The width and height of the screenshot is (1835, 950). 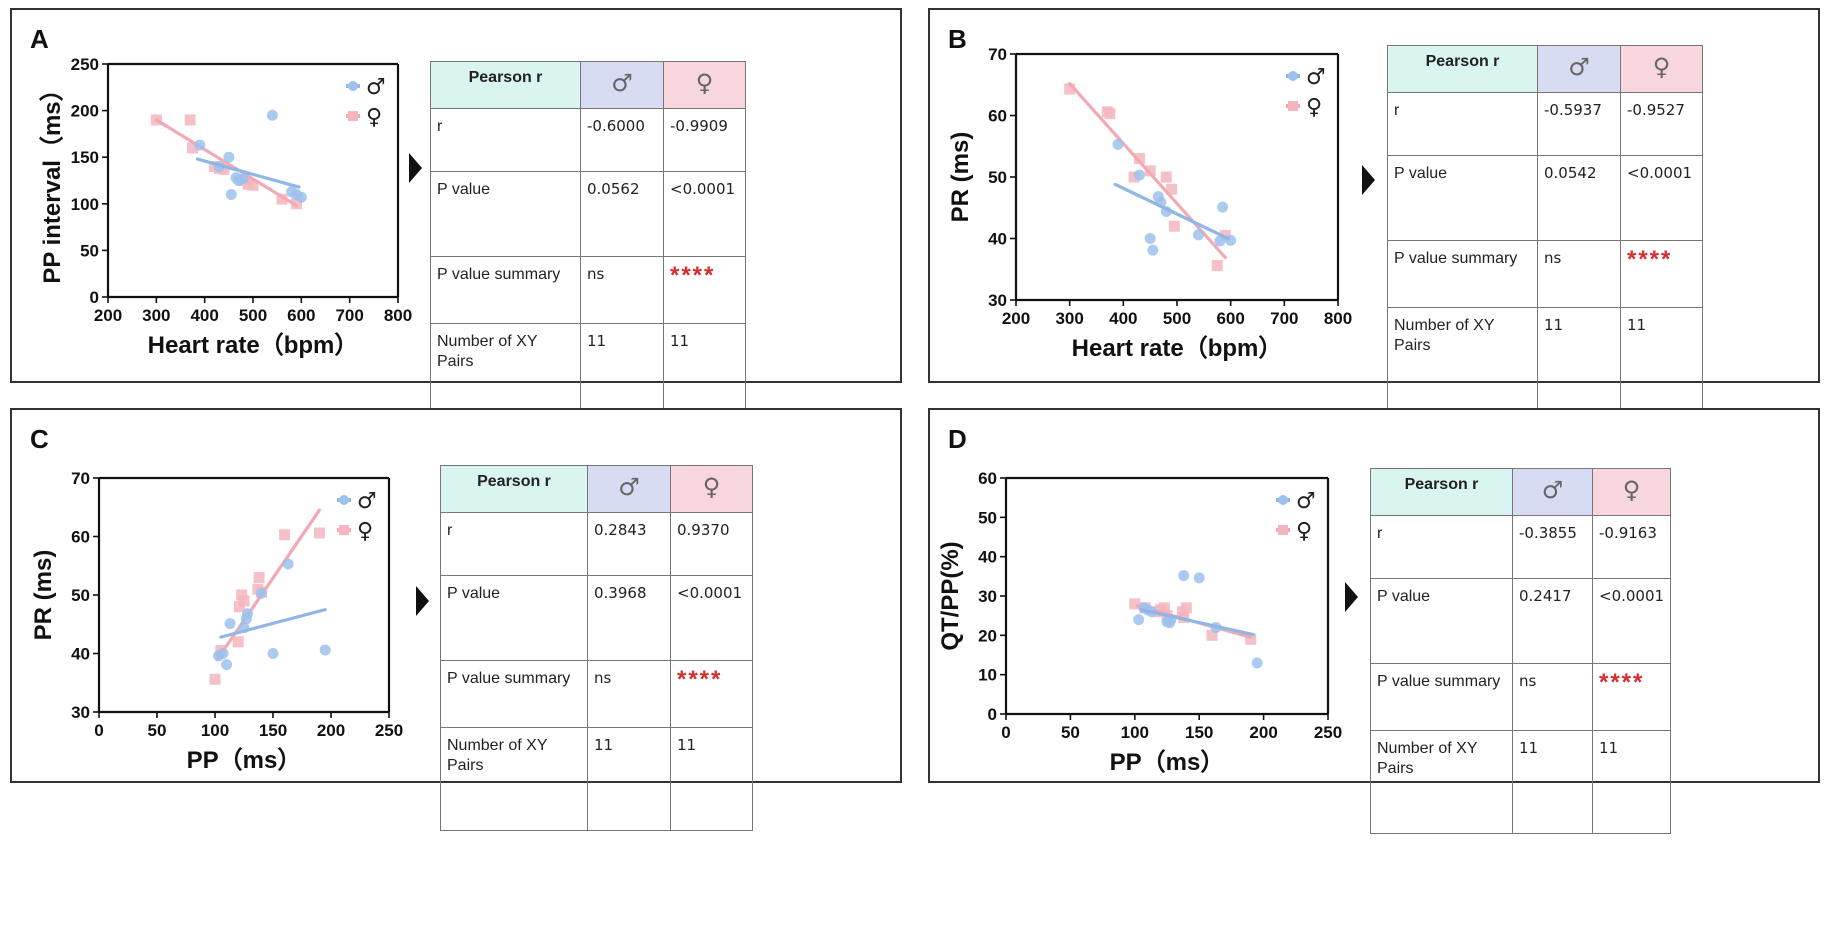 What do you see at coordinates (1306, 501) in the screenshot?
I see `legend-male-label: ♂` at bounding box center [1306, 501].